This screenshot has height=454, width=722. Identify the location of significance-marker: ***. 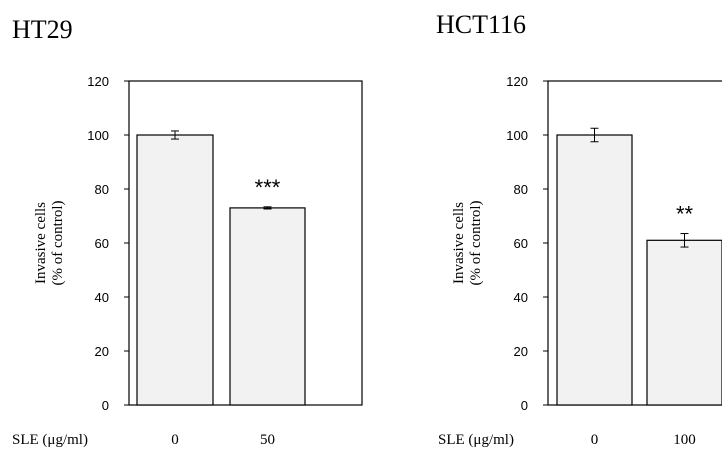
(268, 187).